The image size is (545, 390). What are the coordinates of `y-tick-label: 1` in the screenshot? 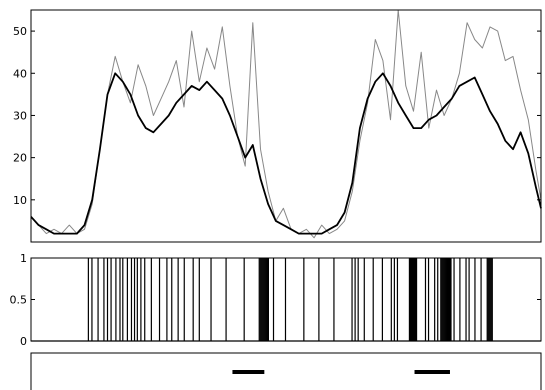 It's located at (23, 258).